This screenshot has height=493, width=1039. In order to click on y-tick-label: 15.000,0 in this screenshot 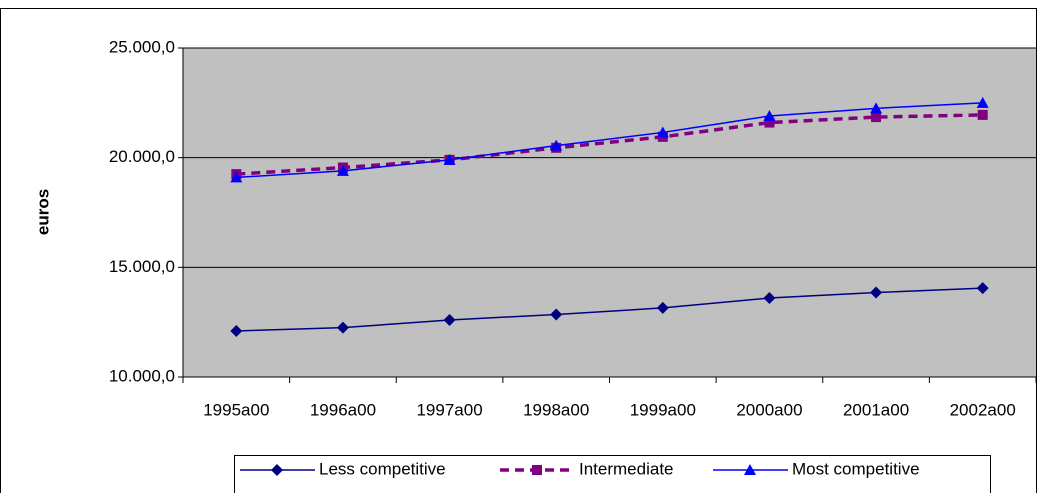, I will do `click(142, 266)`.